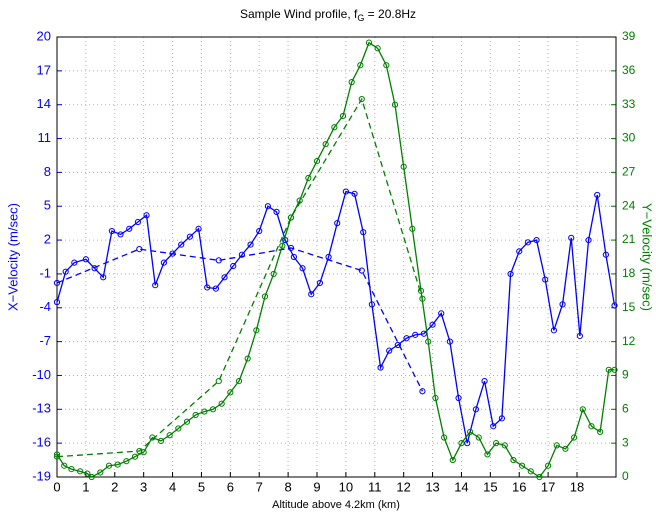 This screenshot has height=514, width=656. What do you see at coordinates (360, 18) in the screenshot?
I see `title-subscript: G` at bounding box center [360, 18].